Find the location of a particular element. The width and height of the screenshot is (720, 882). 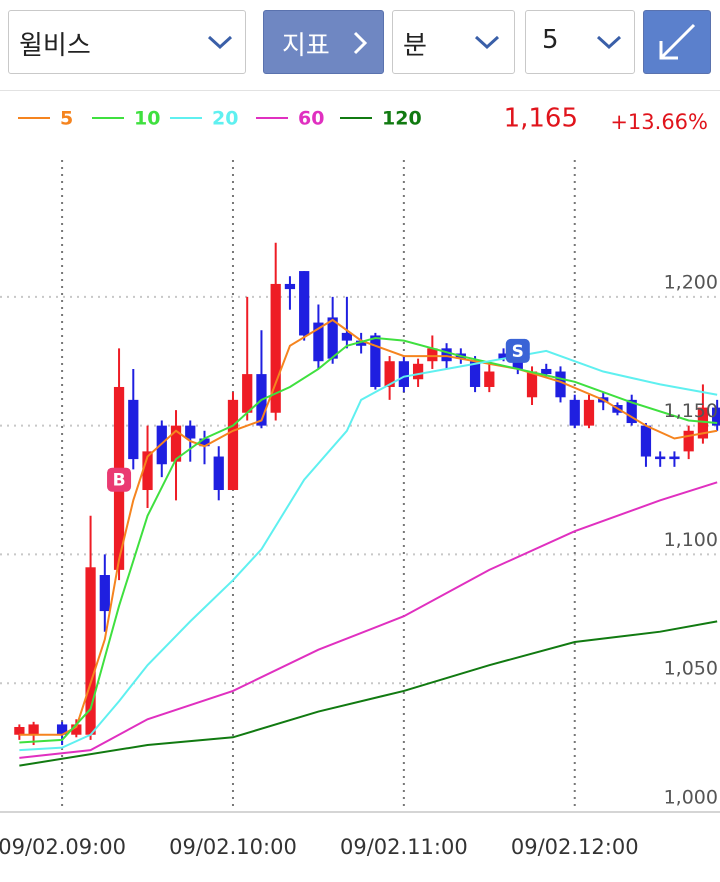

change-rate: +13.66% is located at coordinates (659, 122).